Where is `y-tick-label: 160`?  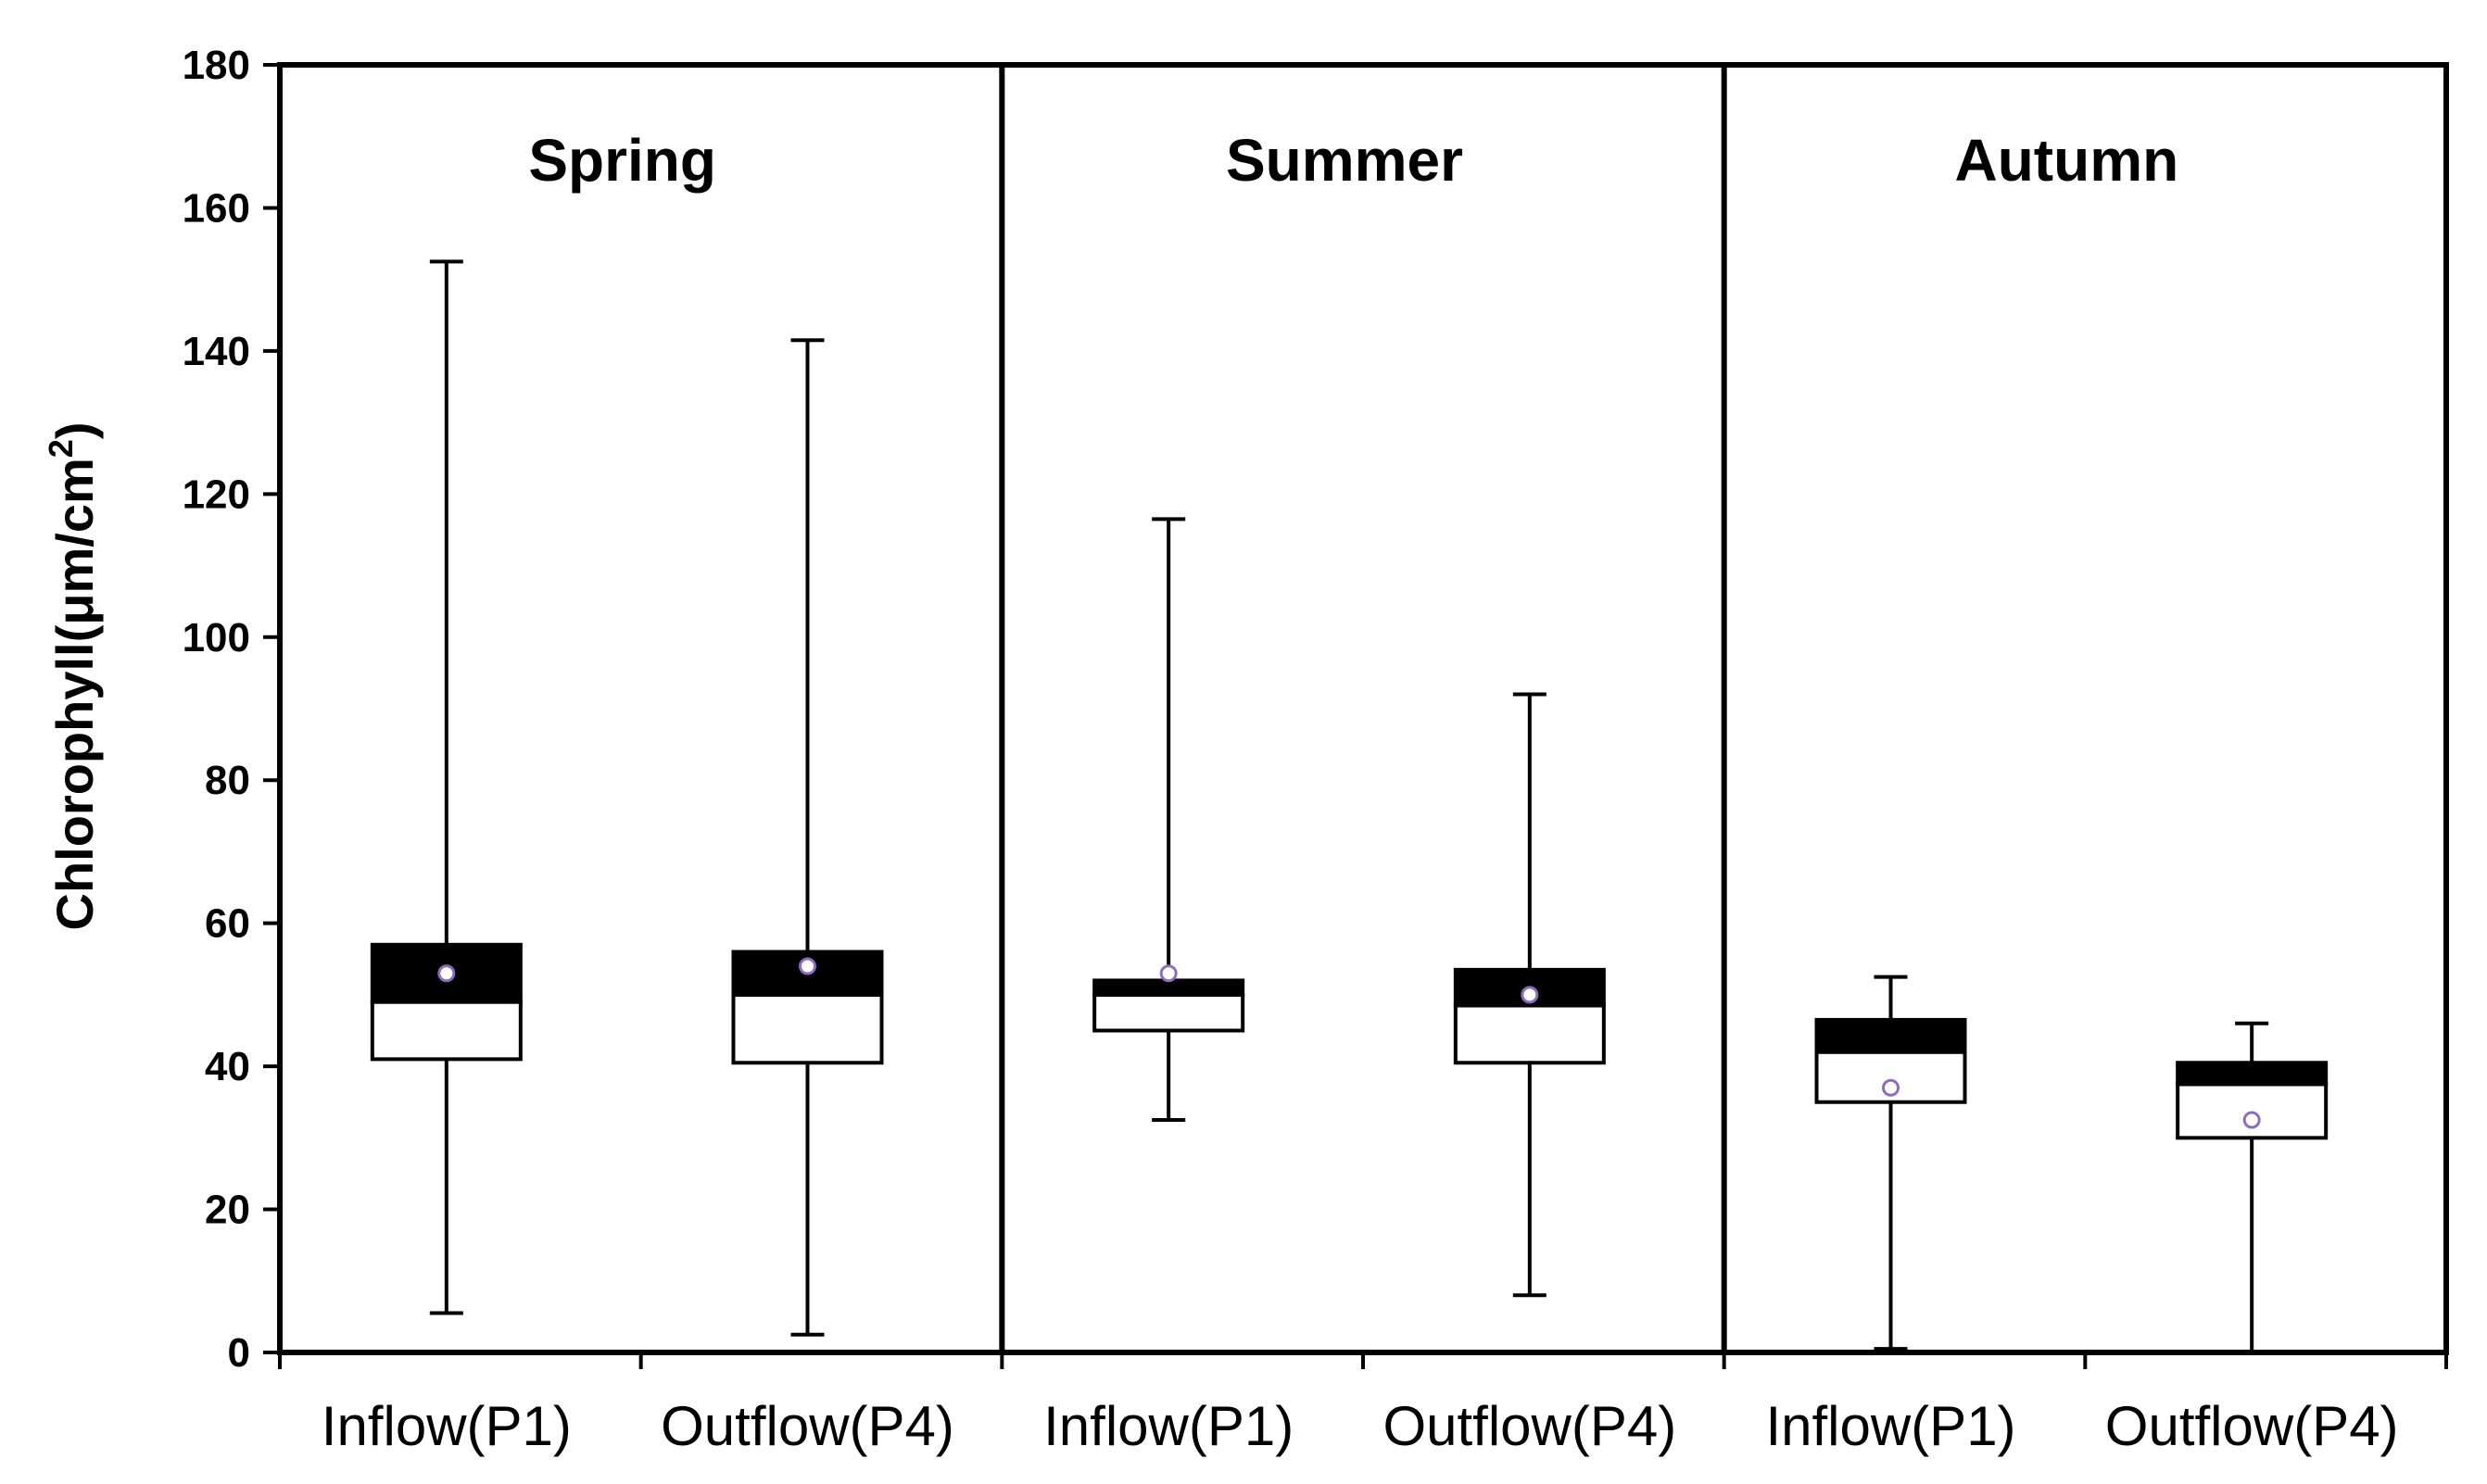
y-tick-label: 160 is located at coordinates (216, 208).